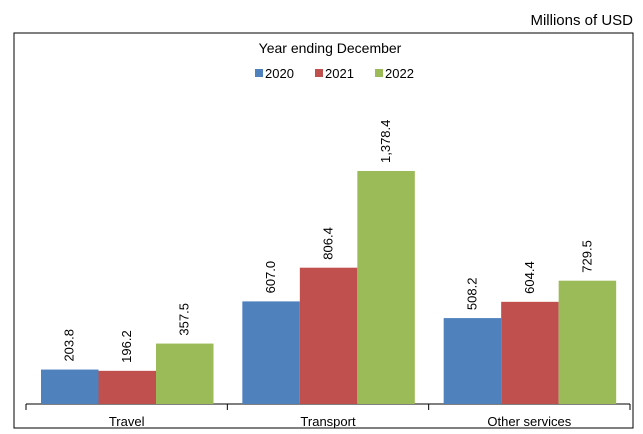 The height and width of the screenshot is (434, 643). What do you see at coordinates (270, 277) in the screenshot?
I see `value-label: 607.0` at bounding box center [270, 277].